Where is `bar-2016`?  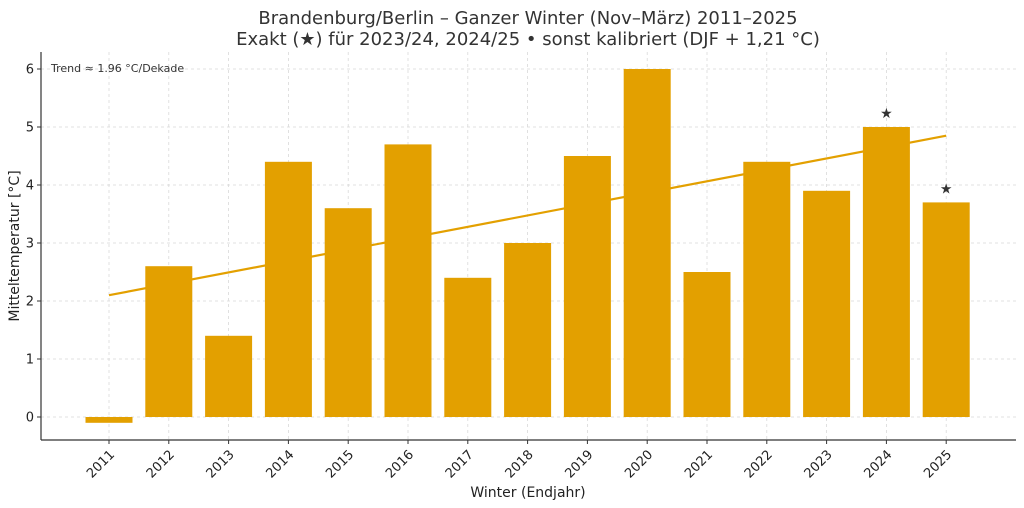
bar-2016 is located at coordinates (408, 280).